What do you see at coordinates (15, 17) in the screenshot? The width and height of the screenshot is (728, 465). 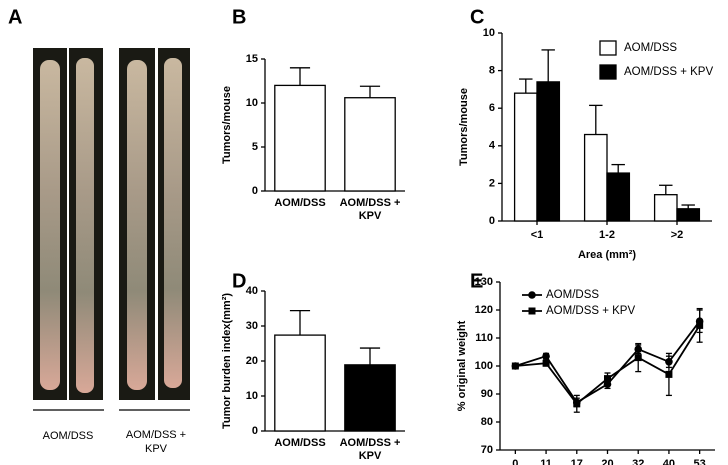 I see `panel-letter: A` at bounding box center [15, 17].